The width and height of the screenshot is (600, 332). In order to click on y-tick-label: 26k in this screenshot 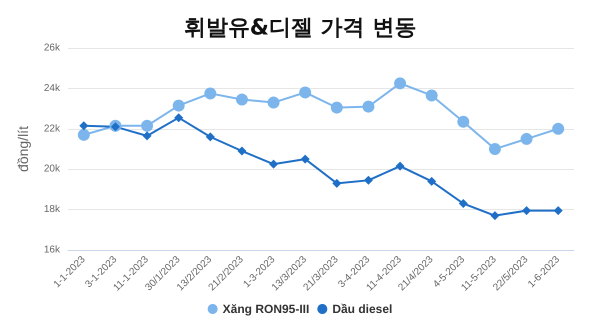, I will do `click(52, 48)`.